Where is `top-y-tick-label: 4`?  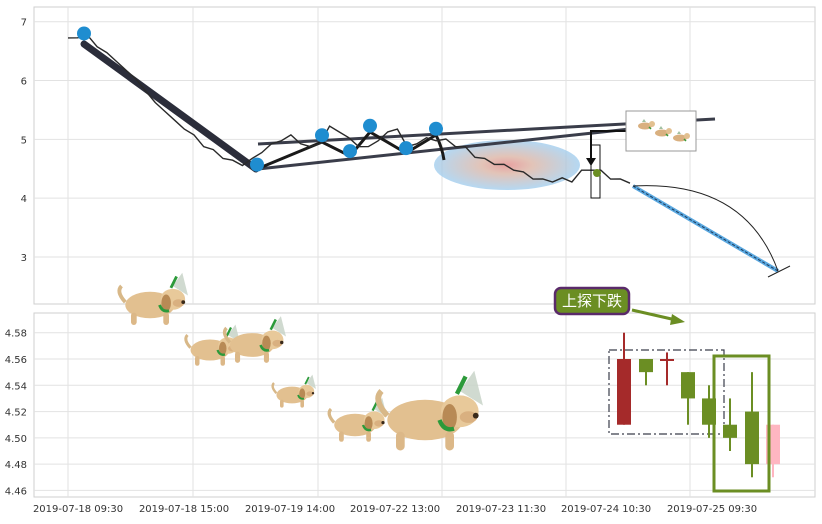 top-y-tick-label: 4 is located at coordinates (24, 199).